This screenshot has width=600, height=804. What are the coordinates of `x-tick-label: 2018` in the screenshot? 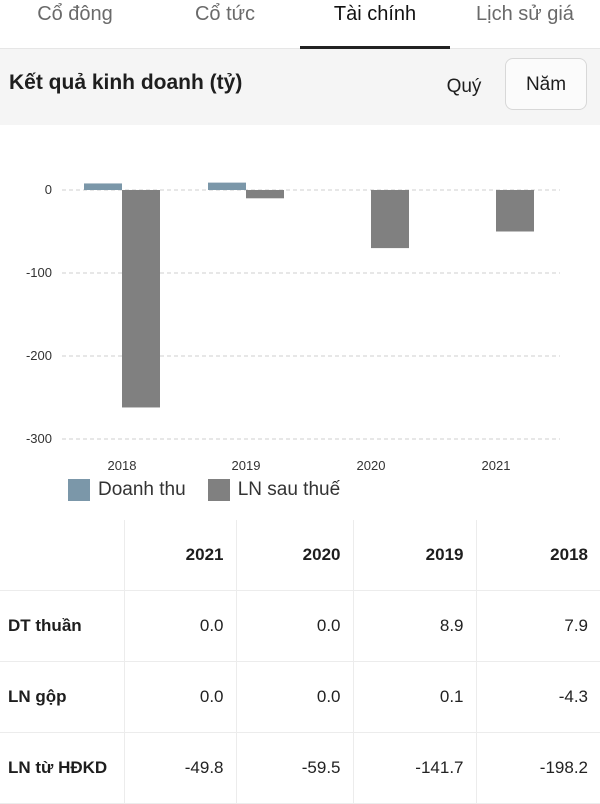 It's located at (122, 465).